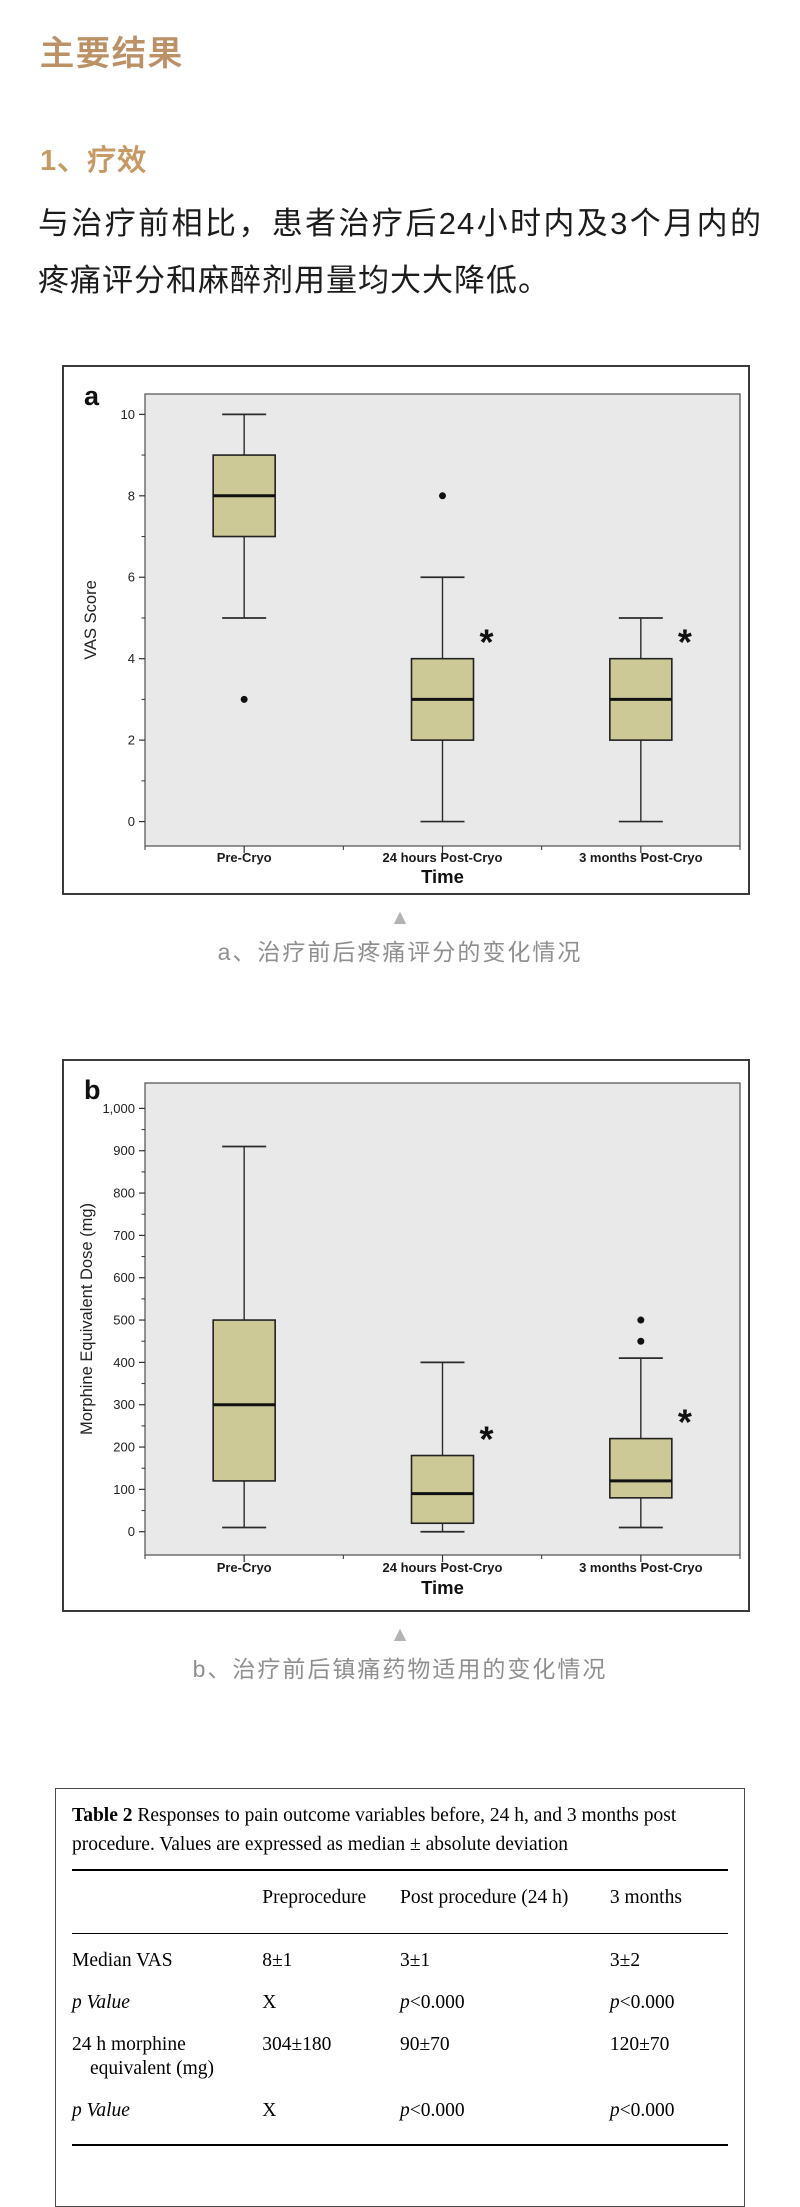 Image resolution: width=800 pixels, height=2207 pixels. Describe the element at coordinates (122, 1960) in the screenshot. I see `table-row-label: Median VAS` at that location.